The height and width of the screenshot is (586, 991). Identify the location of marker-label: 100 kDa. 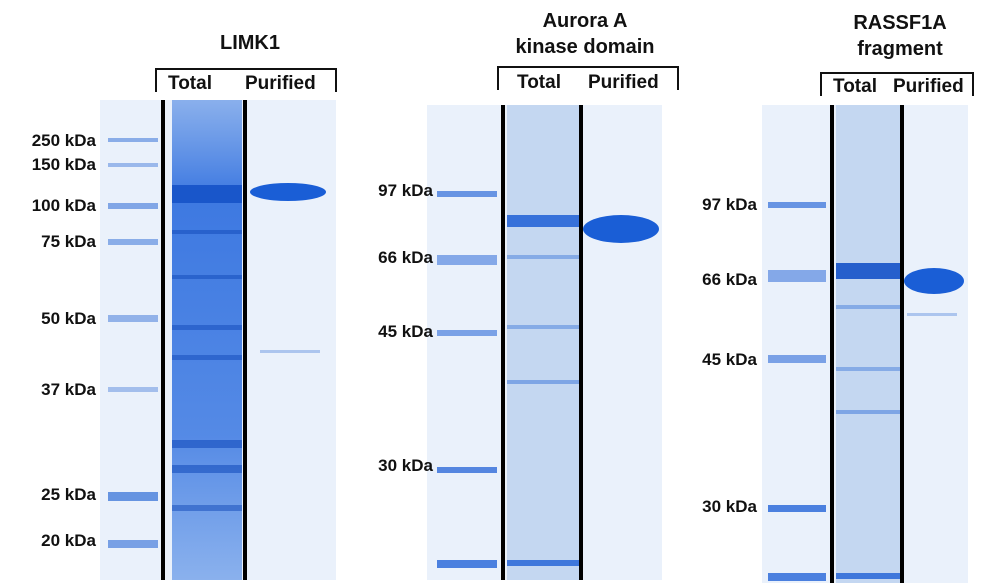
(63, 205).